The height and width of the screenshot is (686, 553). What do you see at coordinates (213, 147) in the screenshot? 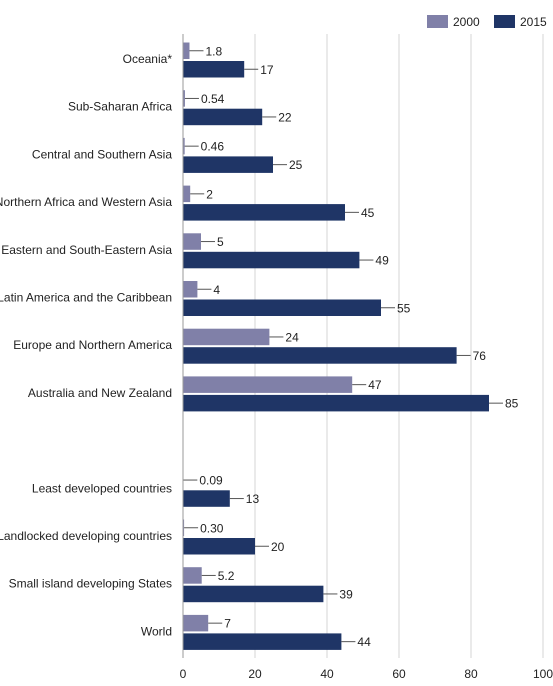
I see `data-label: 0.46` at bounding box center [213, 147].